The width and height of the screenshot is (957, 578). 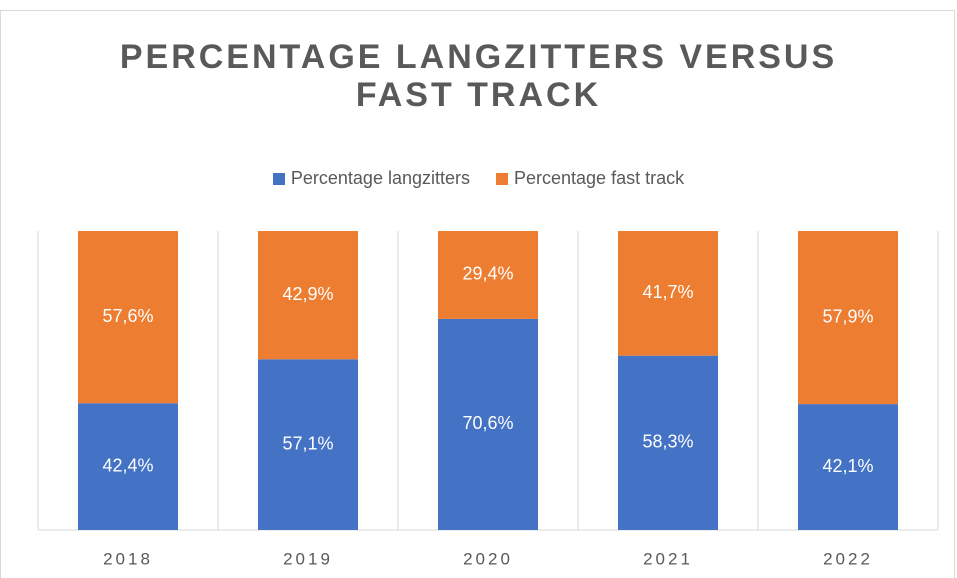 I want to click on chart-title: PERCENTAGE LANGZITTERS VERSUS FAST TRACK, so click(x=478, y=76).